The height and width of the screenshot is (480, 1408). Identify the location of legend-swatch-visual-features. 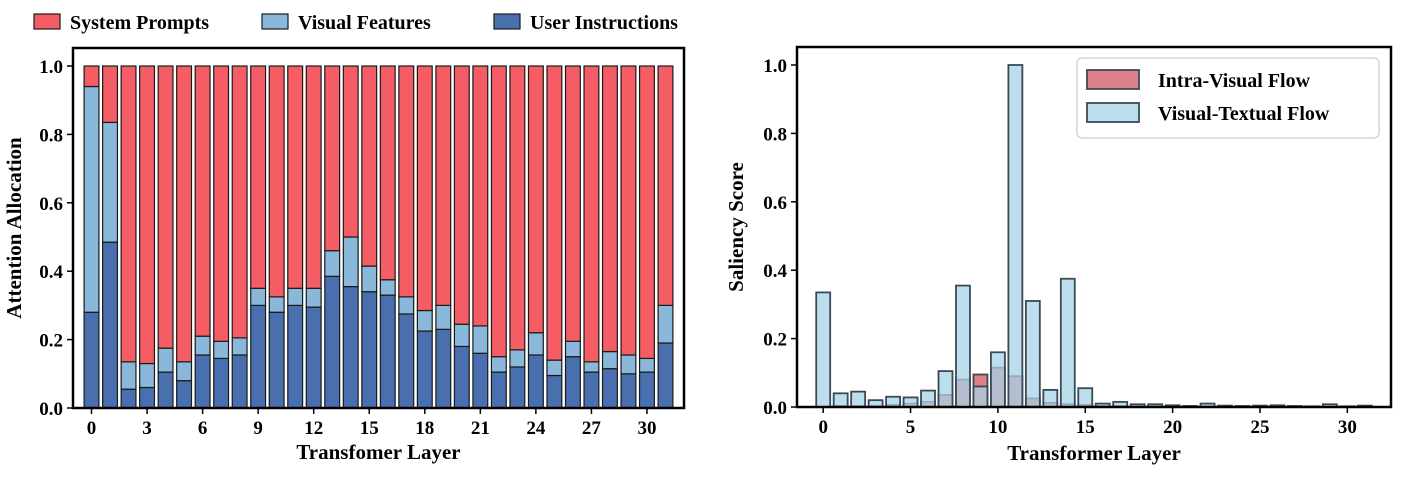
(275, 21).